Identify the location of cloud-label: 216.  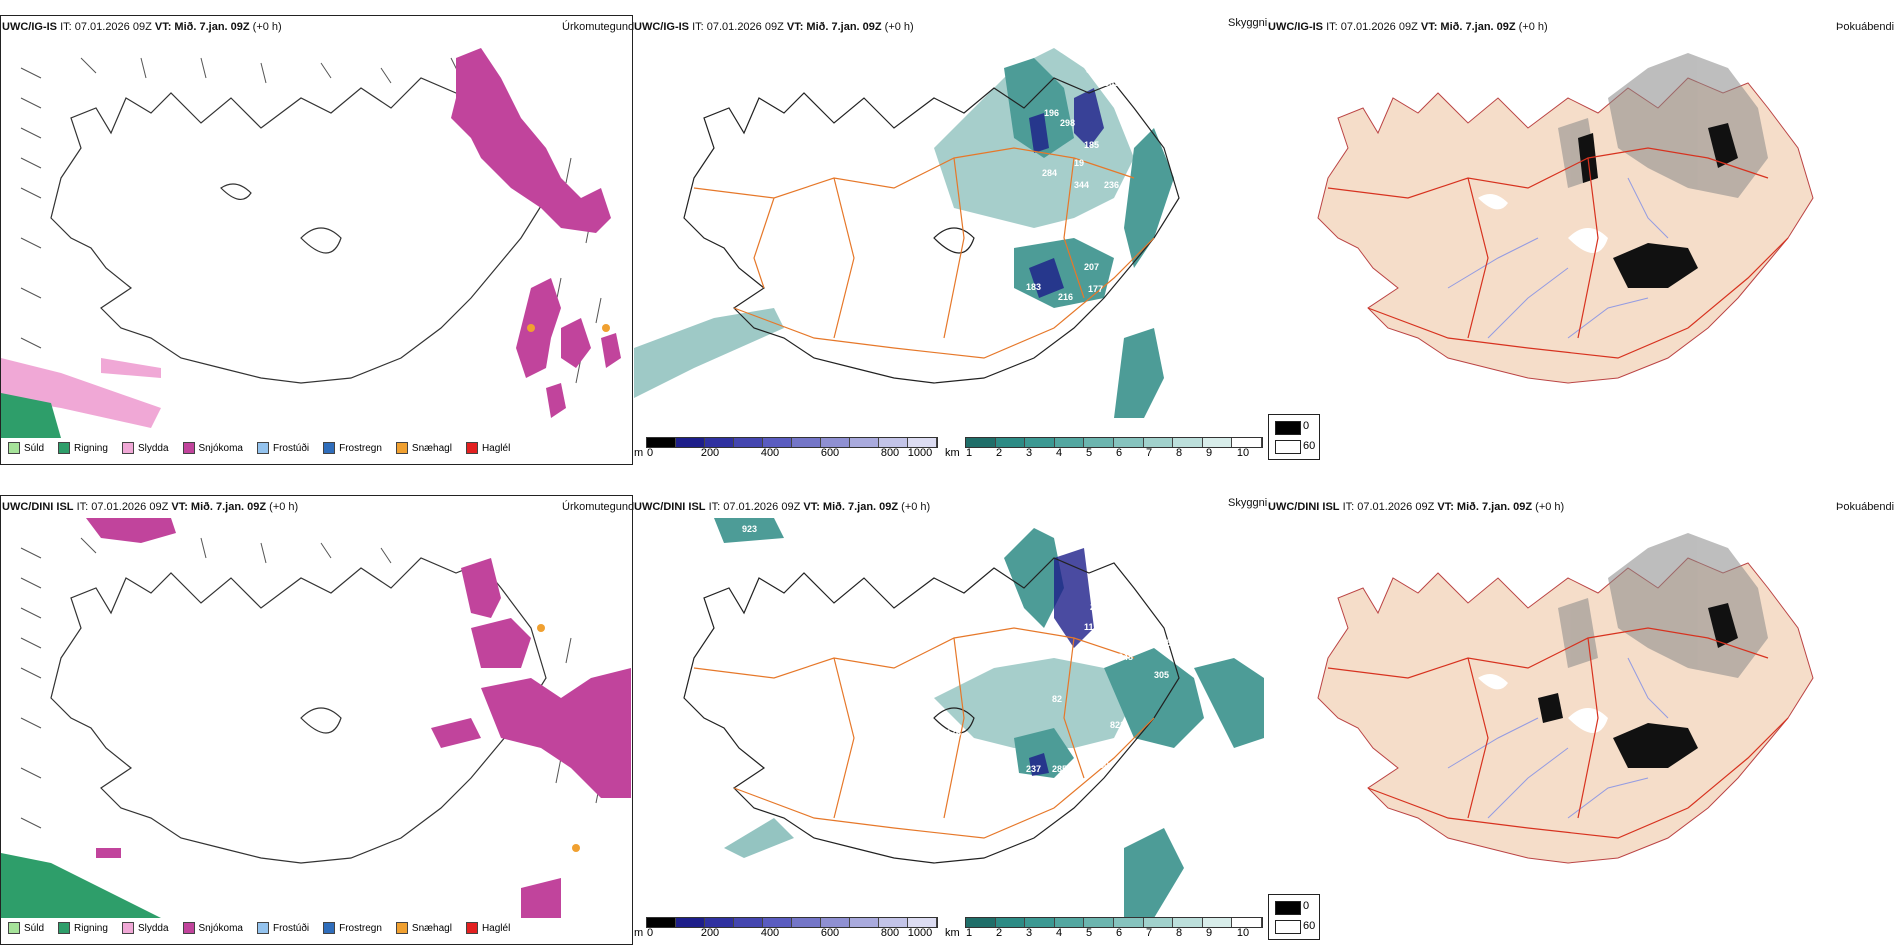
(1065, 297).